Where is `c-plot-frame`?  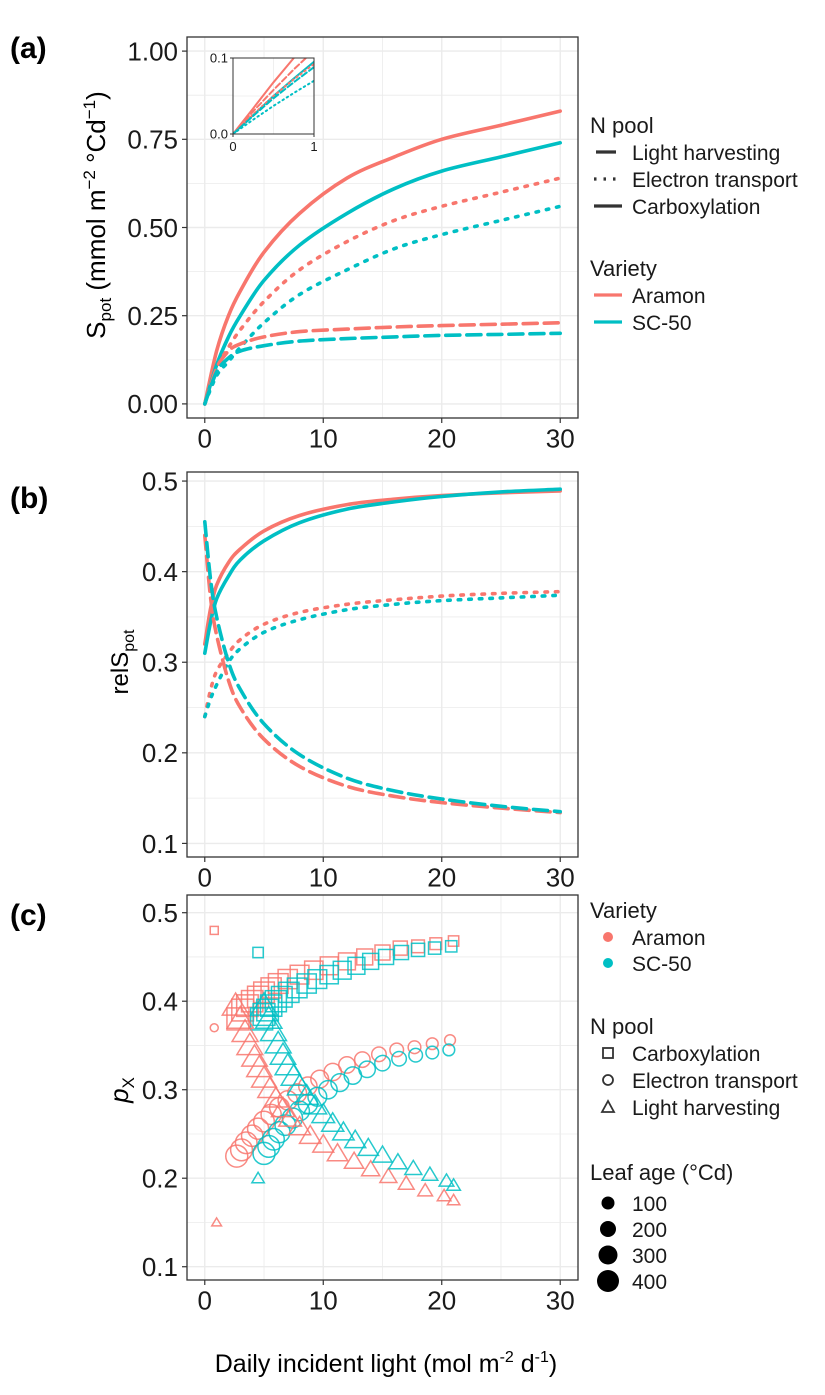 c-plot-frame is located at coordinates (382, 1087).